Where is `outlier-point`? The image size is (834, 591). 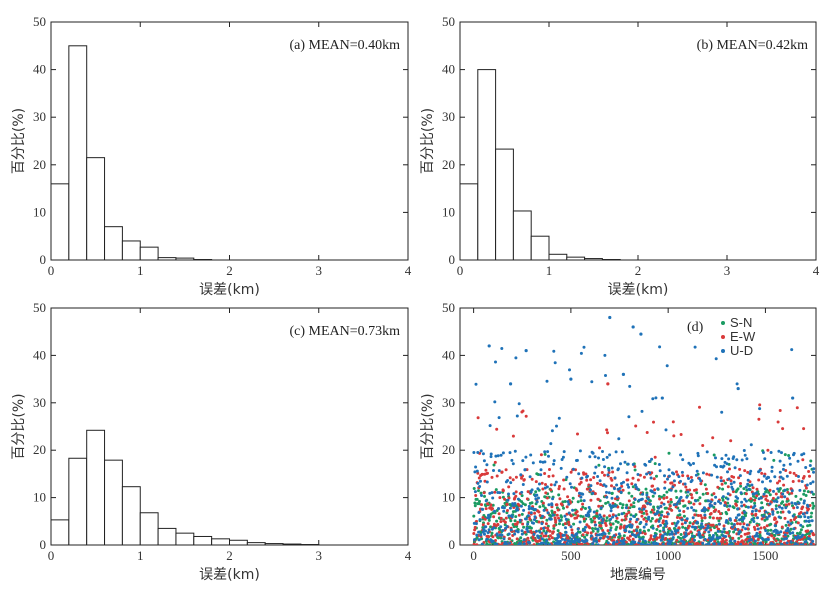
outlier-point is located at coordinates (489, 346).